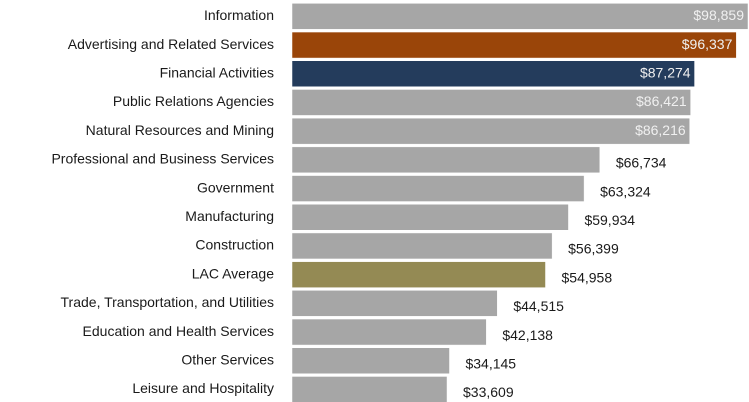 This screenshot has width=749, height=402. Describe the element at coordinates (718, 15) in the screenshot. I see `value-label: $98,859` at that location.